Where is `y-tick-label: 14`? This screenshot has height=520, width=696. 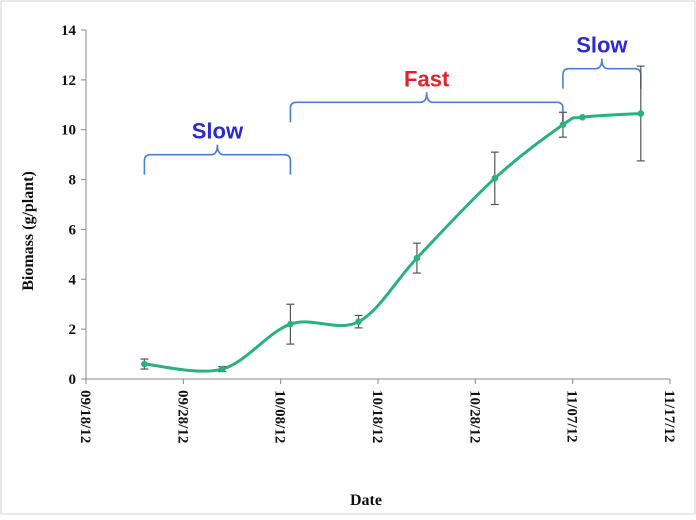 y-tick-label: 14 is located at coordinates (69, 31).